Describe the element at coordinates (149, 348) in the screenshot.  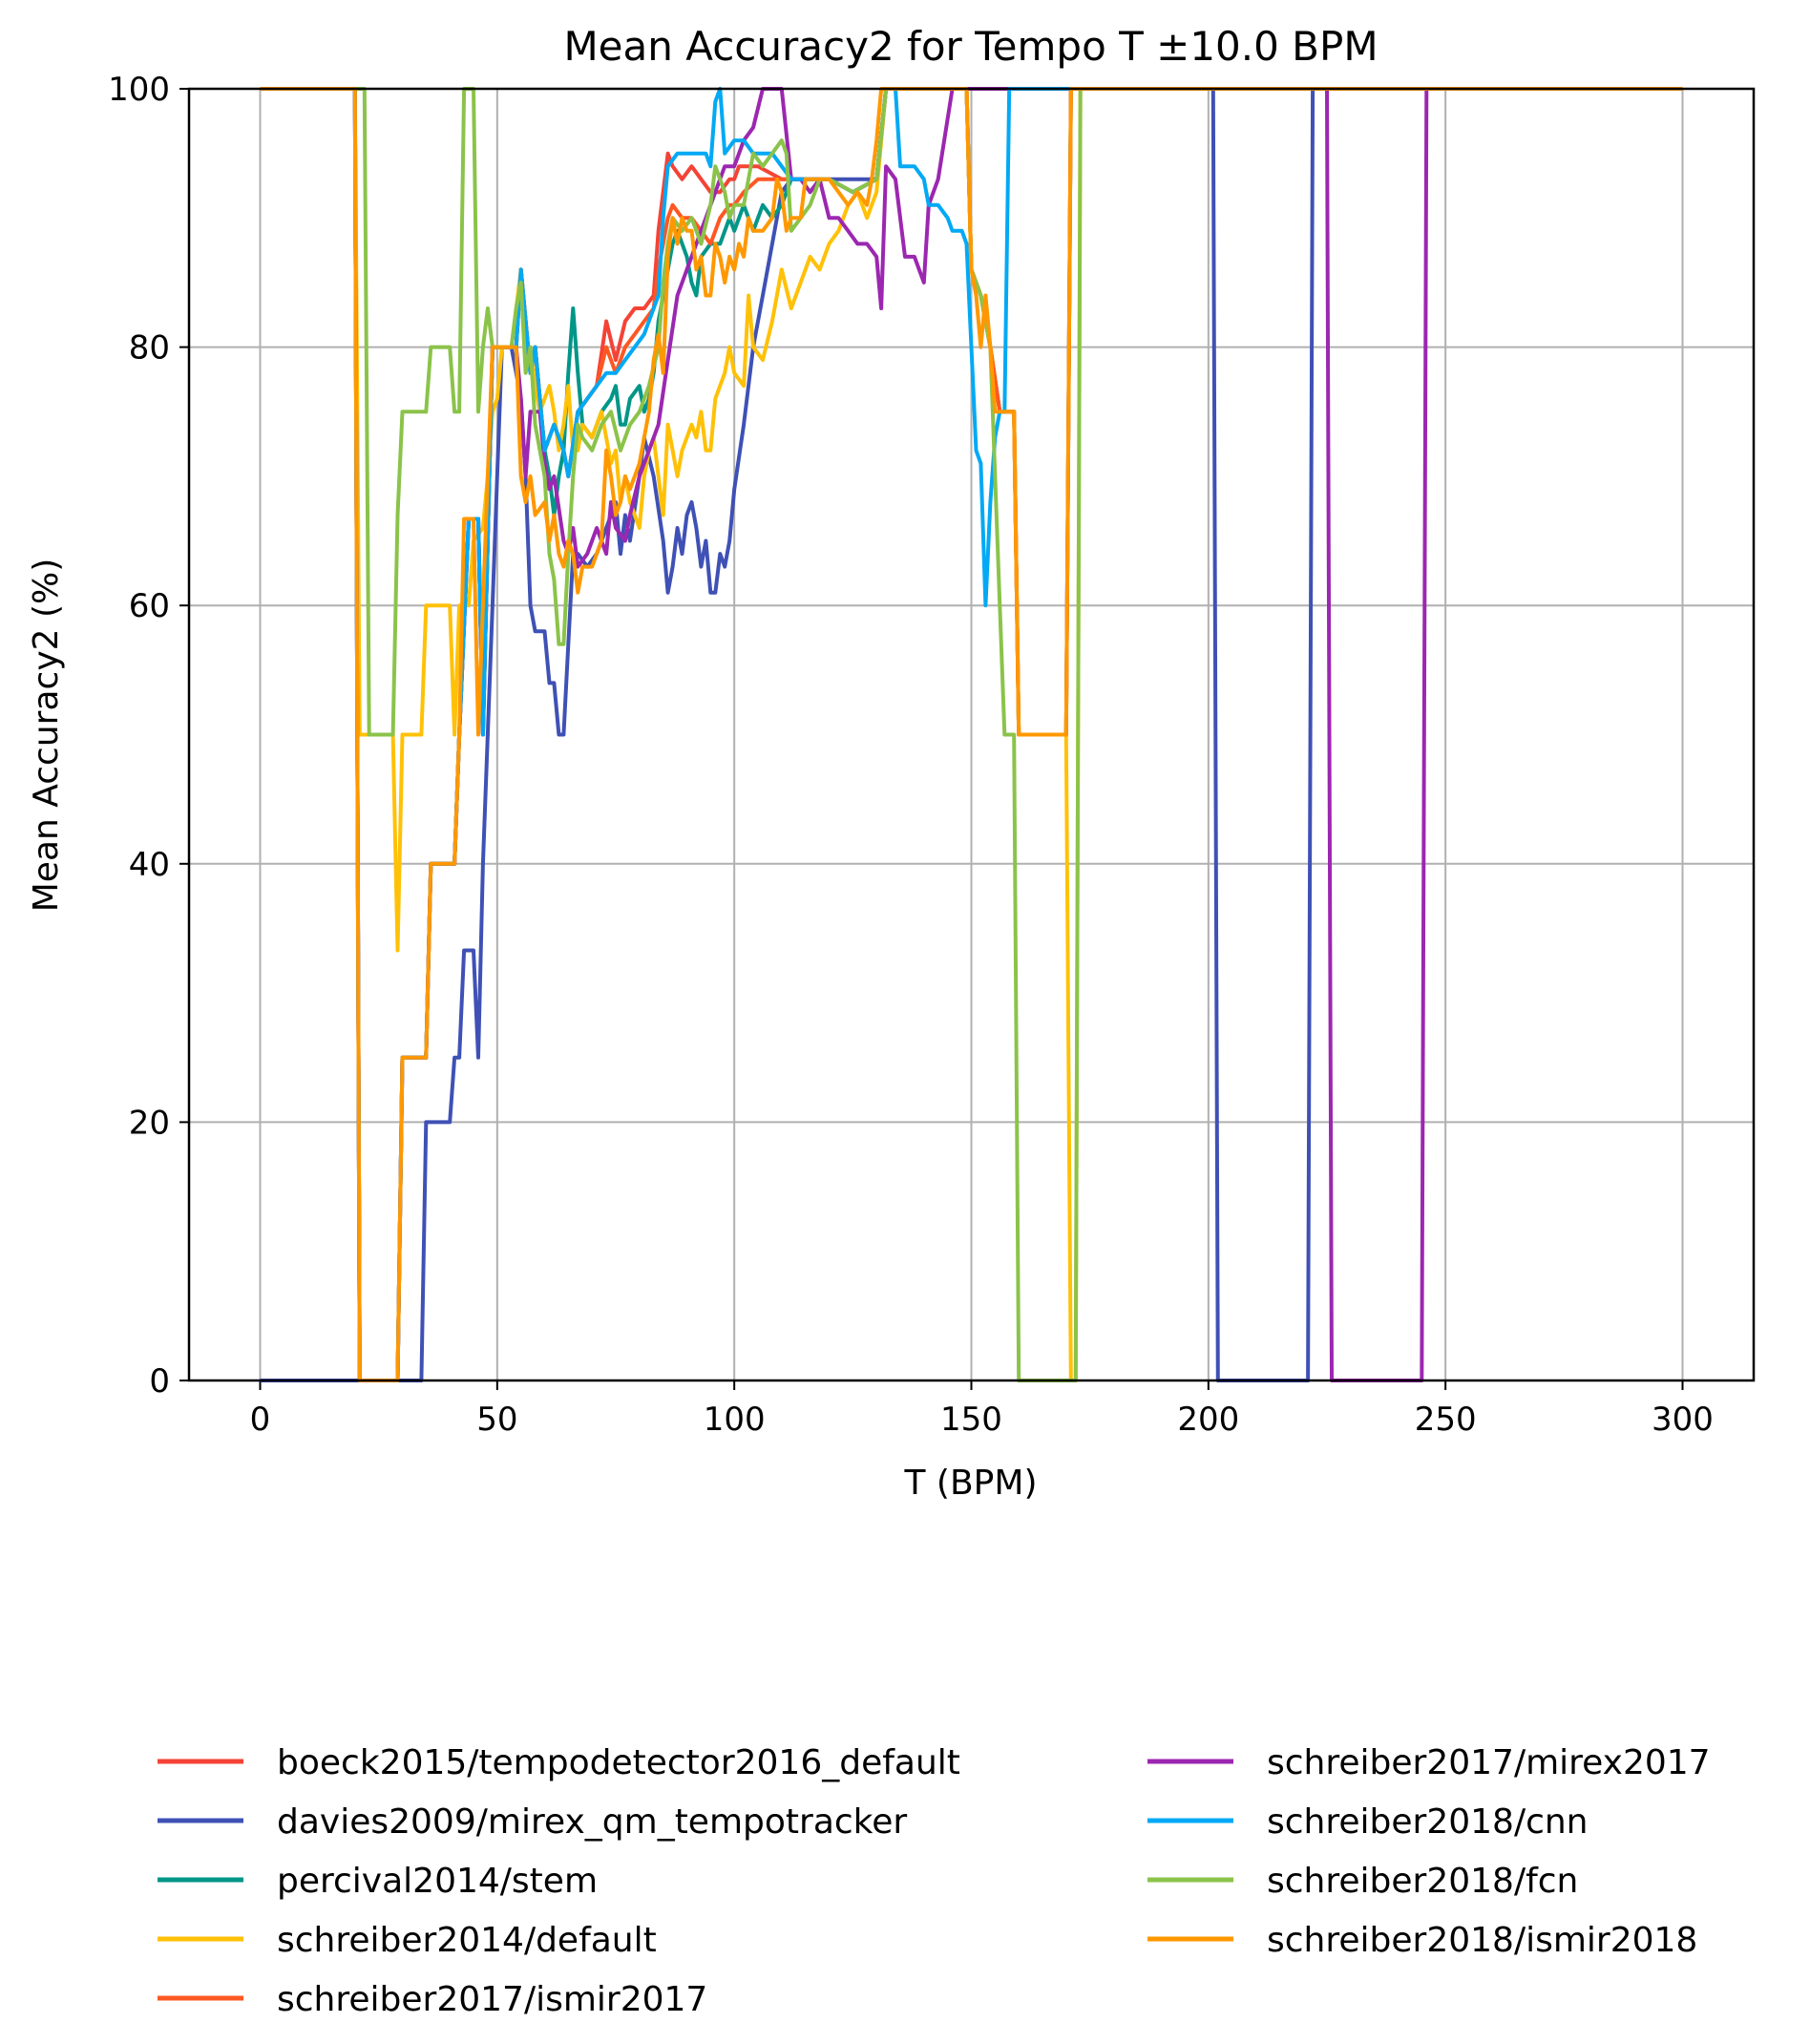
I see `y-tick-label: 80` at that location.